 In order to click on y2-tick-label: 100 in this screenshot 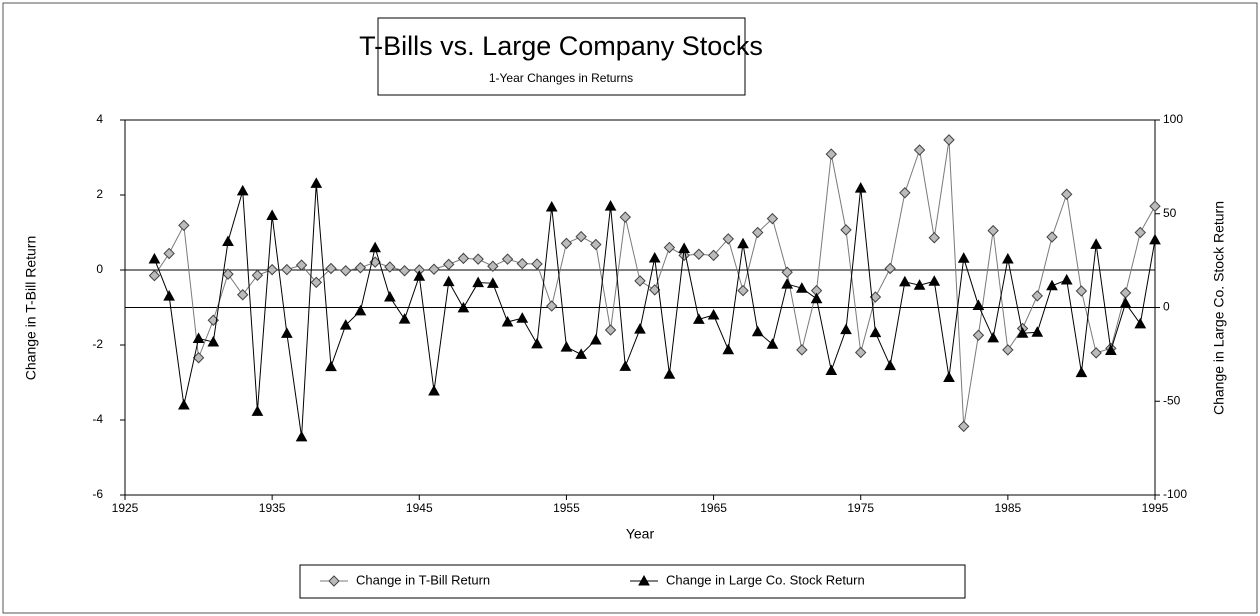, I will do `click(1173, 119)`.